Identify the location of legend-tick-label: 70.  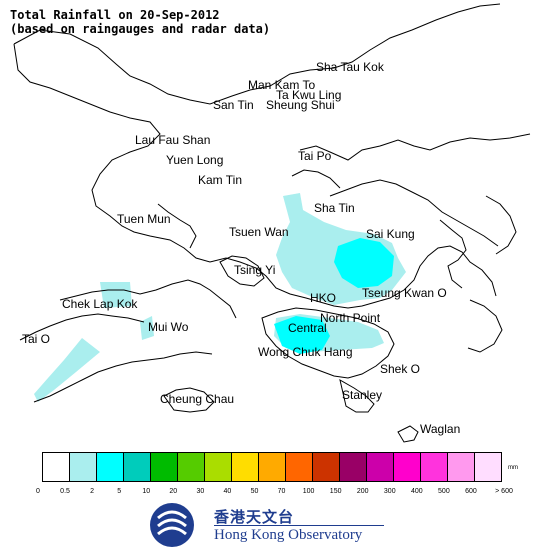
(281, 491).